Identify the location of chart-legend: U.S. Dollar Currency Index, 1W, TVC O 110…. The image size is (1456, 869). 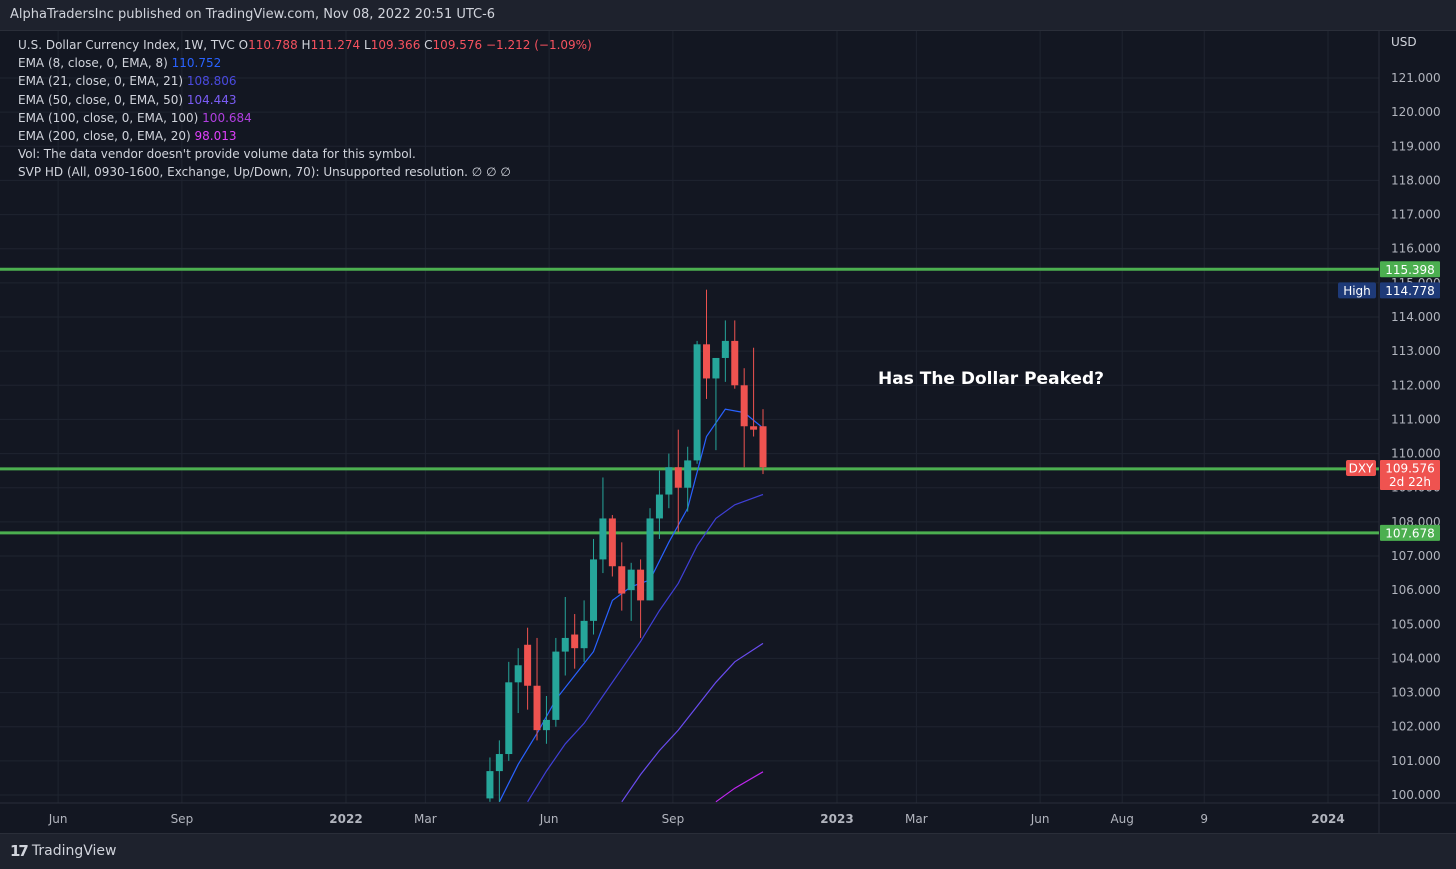
(305, 109).